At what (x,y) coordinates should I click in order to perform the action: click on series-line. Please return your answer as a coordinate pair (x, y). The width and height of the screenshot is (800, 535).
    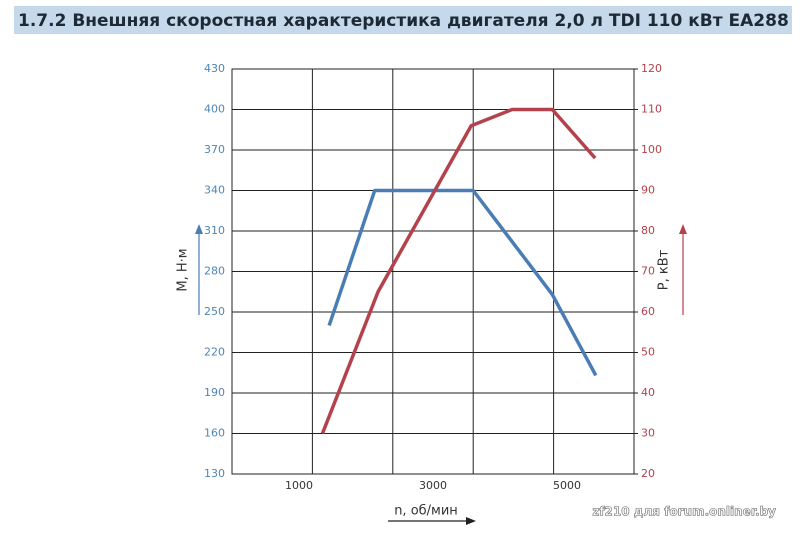
    Looking at the image, I should click on (462, 282).